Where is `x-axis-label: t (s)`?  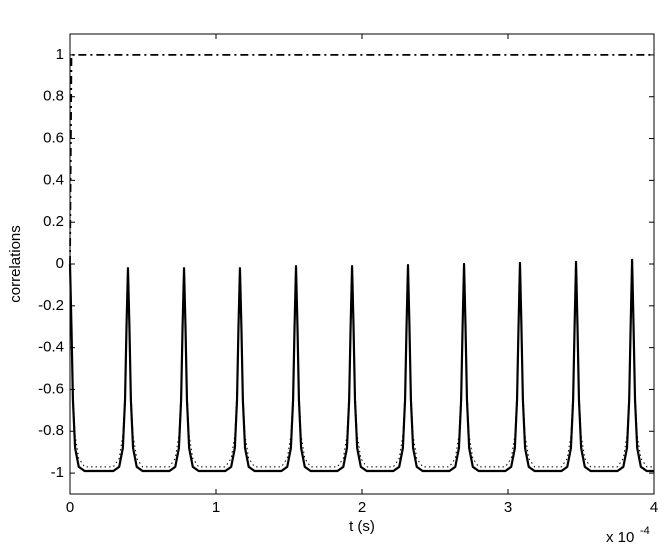 x-axis-label: t (s) is located at coordinates (362, 526).